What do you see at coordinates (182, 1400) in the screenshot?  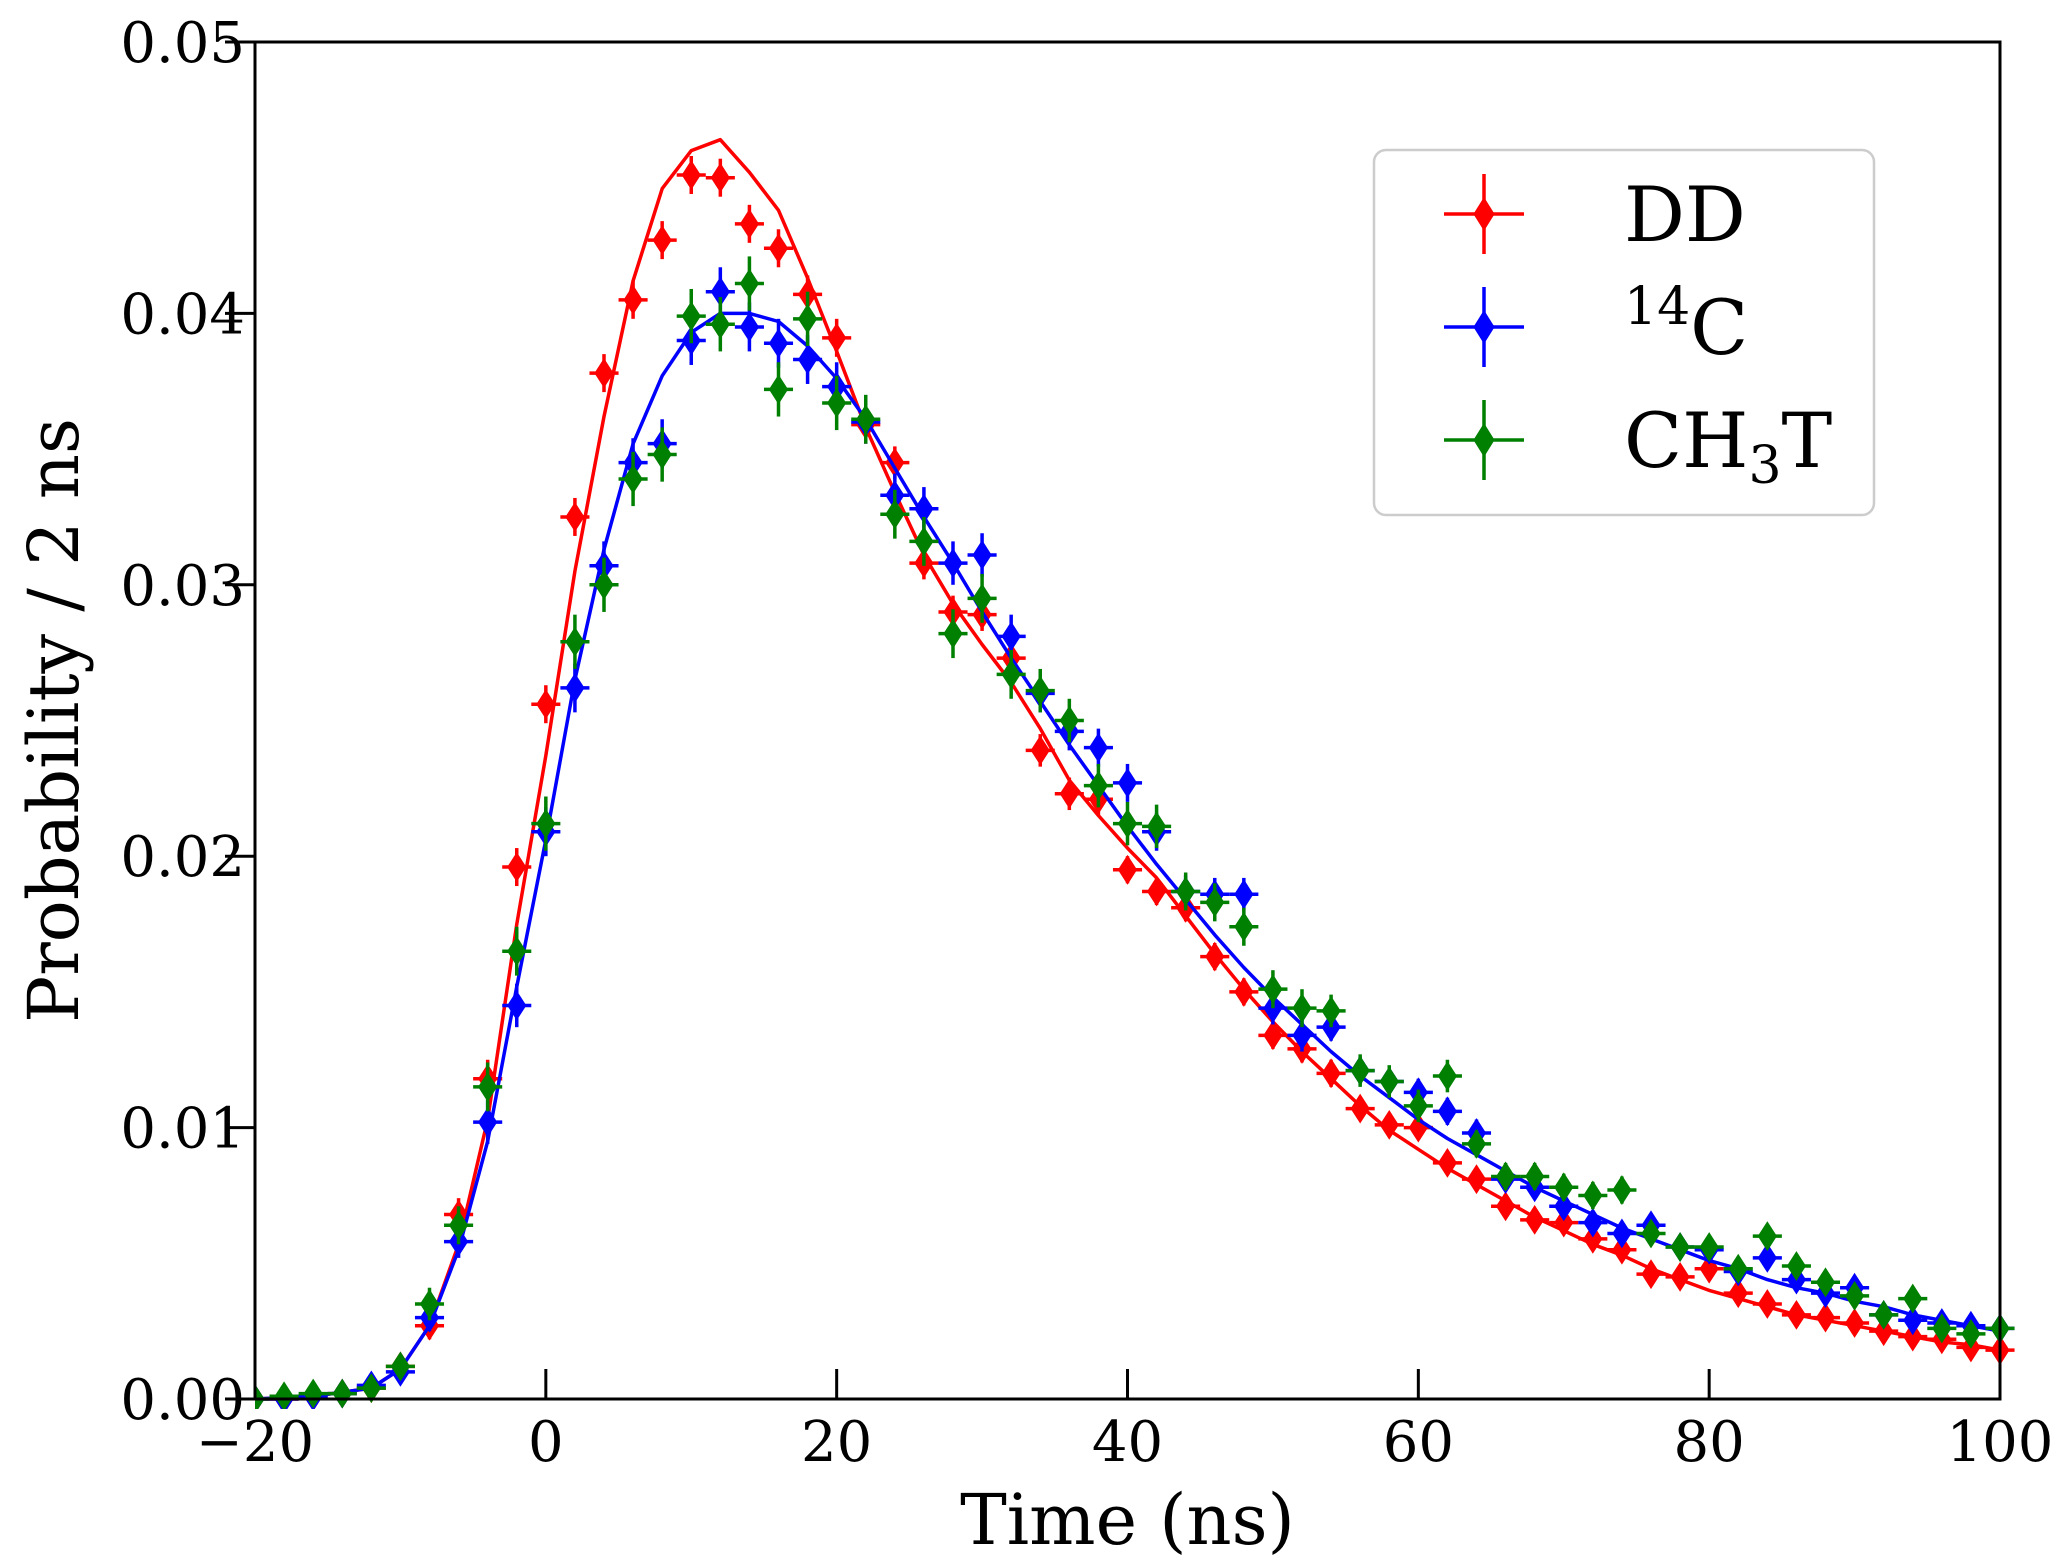 I see `y-tick-label: 0.00` at bounding box center [182, 1400].